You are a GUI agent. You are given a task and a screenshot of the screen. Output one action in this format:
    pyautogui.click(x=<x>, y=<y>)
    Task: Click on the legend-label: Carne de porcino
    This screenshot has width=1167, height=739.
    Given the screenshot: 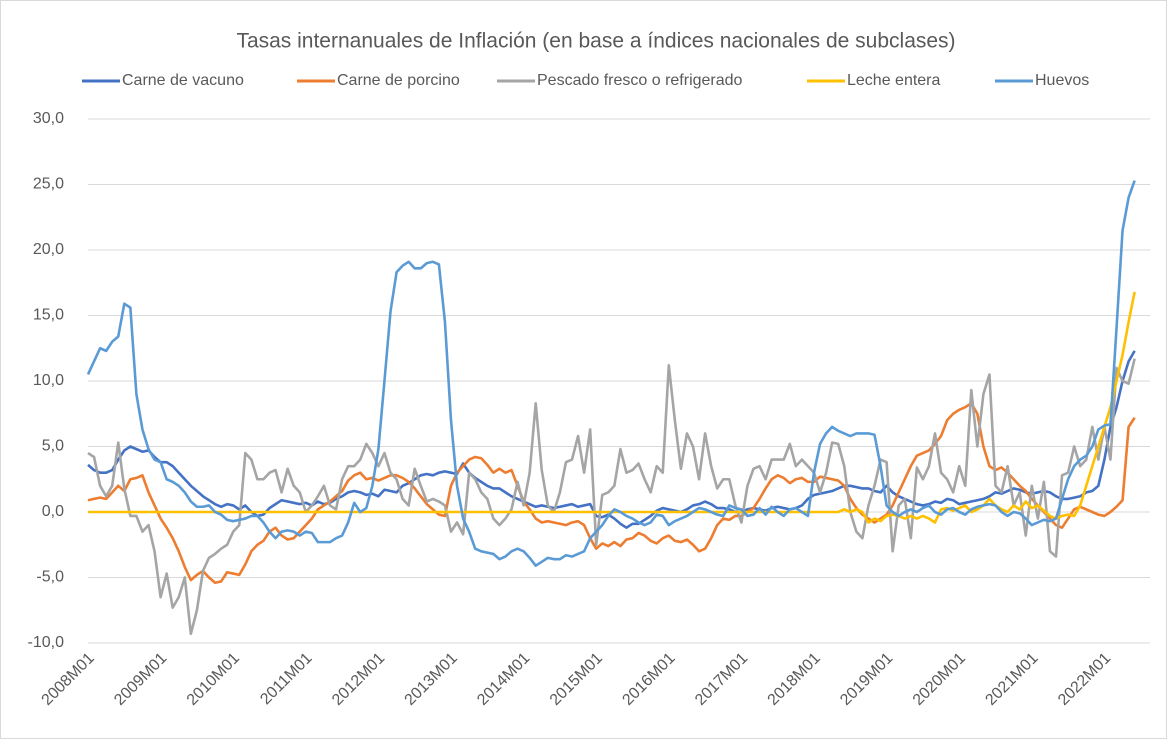 What is the action you would take?
    pyautogui.click(x=398, y=80)
    